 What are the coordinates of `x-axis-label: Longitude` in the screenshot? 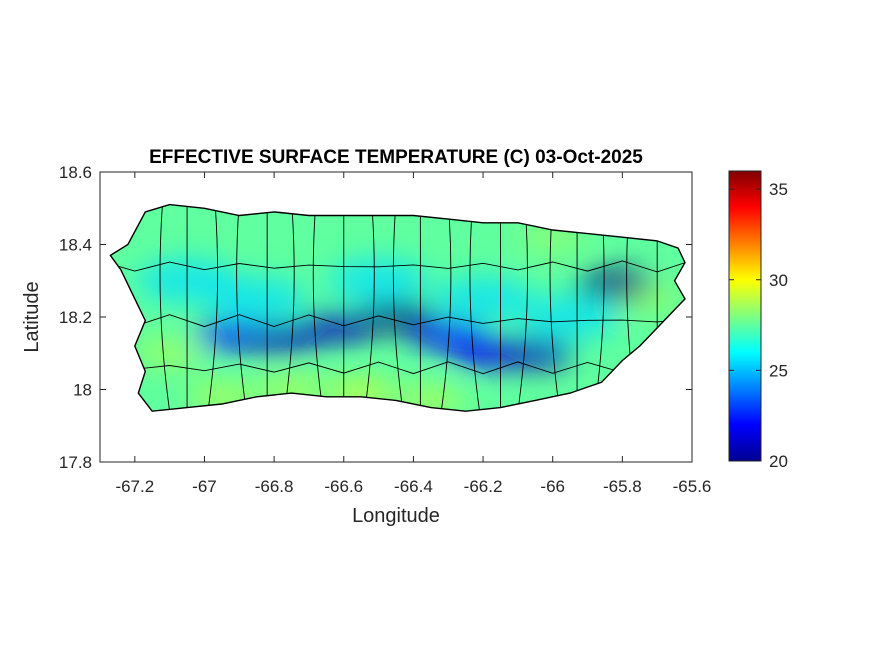 It's located at (396, 516).